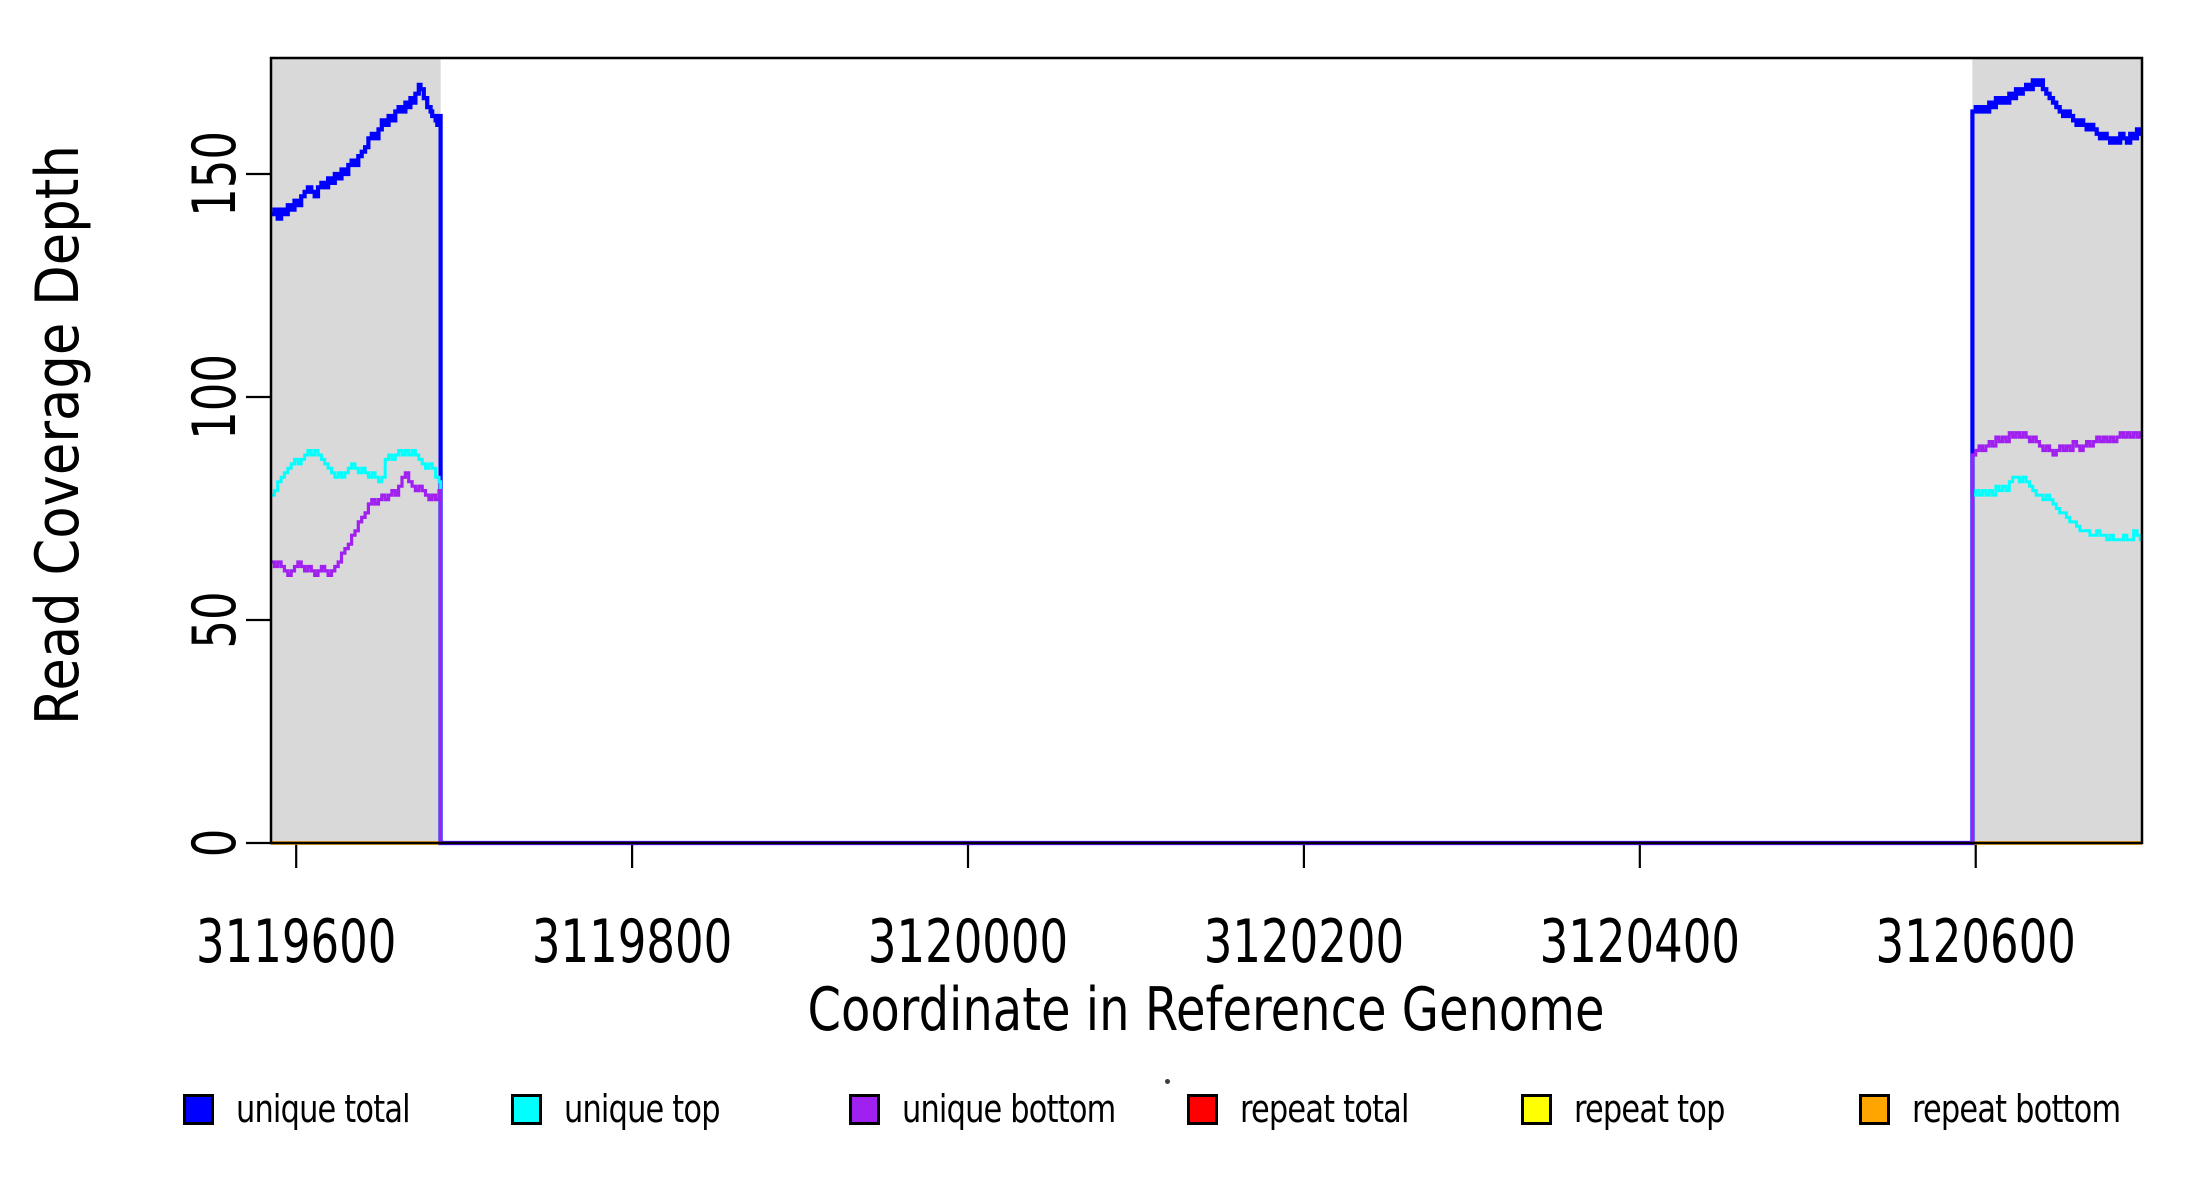  What do you see at coordinates (968, 942) in the screenshot?
I see `x-tick-label: 3120000` at bounding box center [968, 942].